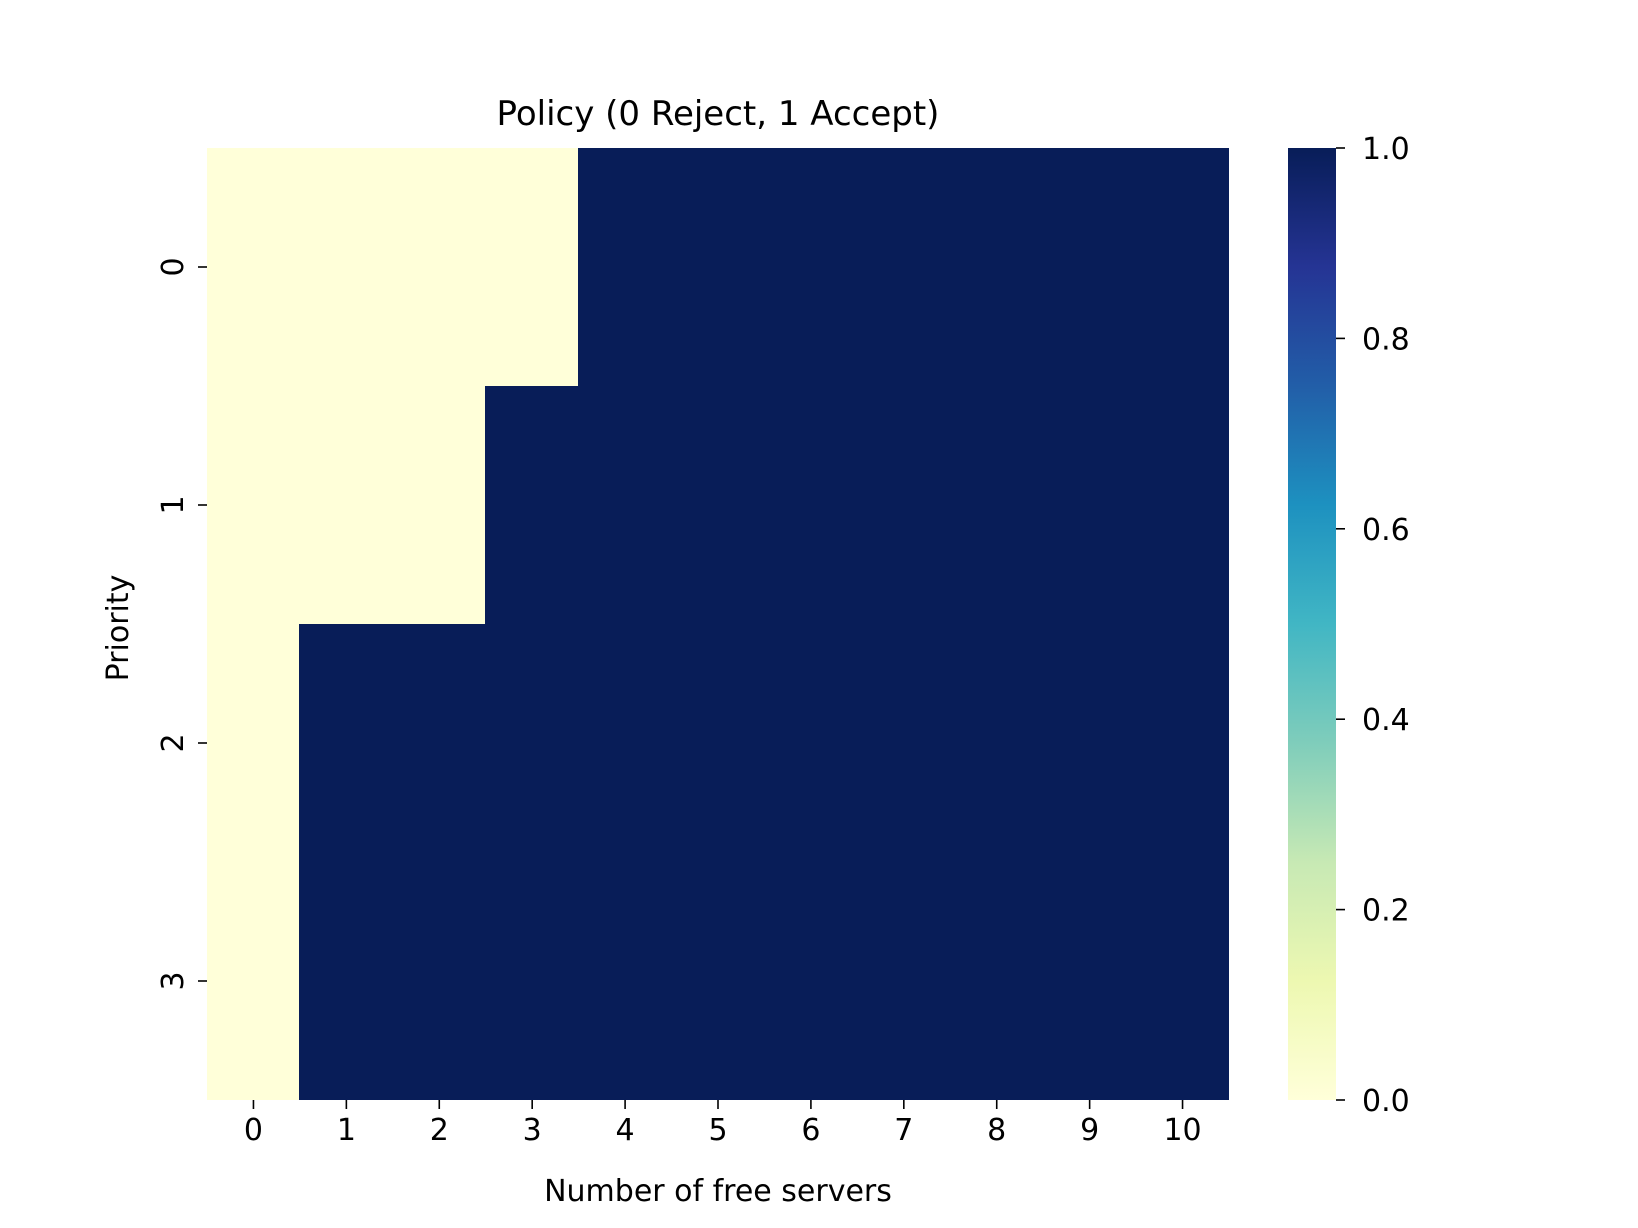 This screenshot has width=1638, height=1228. Describe the element at coordinates (532, 1130) in the screenshot. I see `x-tick-label: 3` at that location.